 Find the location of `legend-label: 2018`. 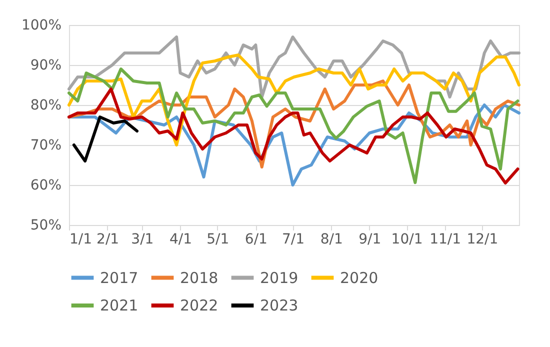

legend-label: 2018 is located at coordinates (199, 277).